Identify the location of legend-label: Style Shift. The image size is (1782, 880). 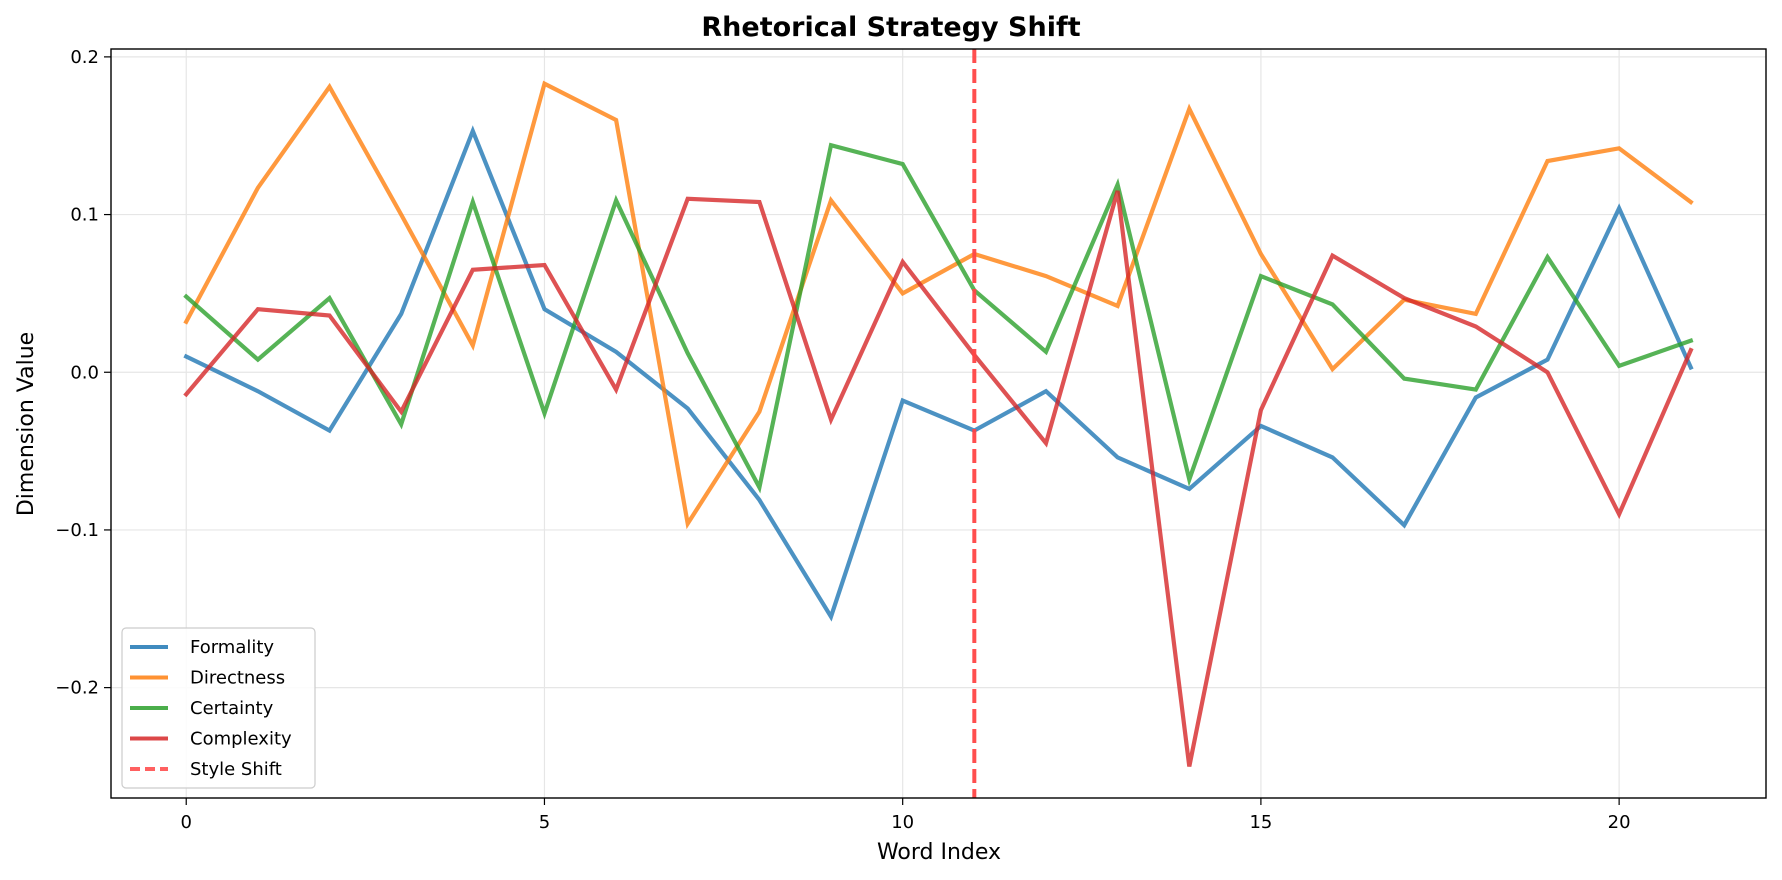
(236, 769).